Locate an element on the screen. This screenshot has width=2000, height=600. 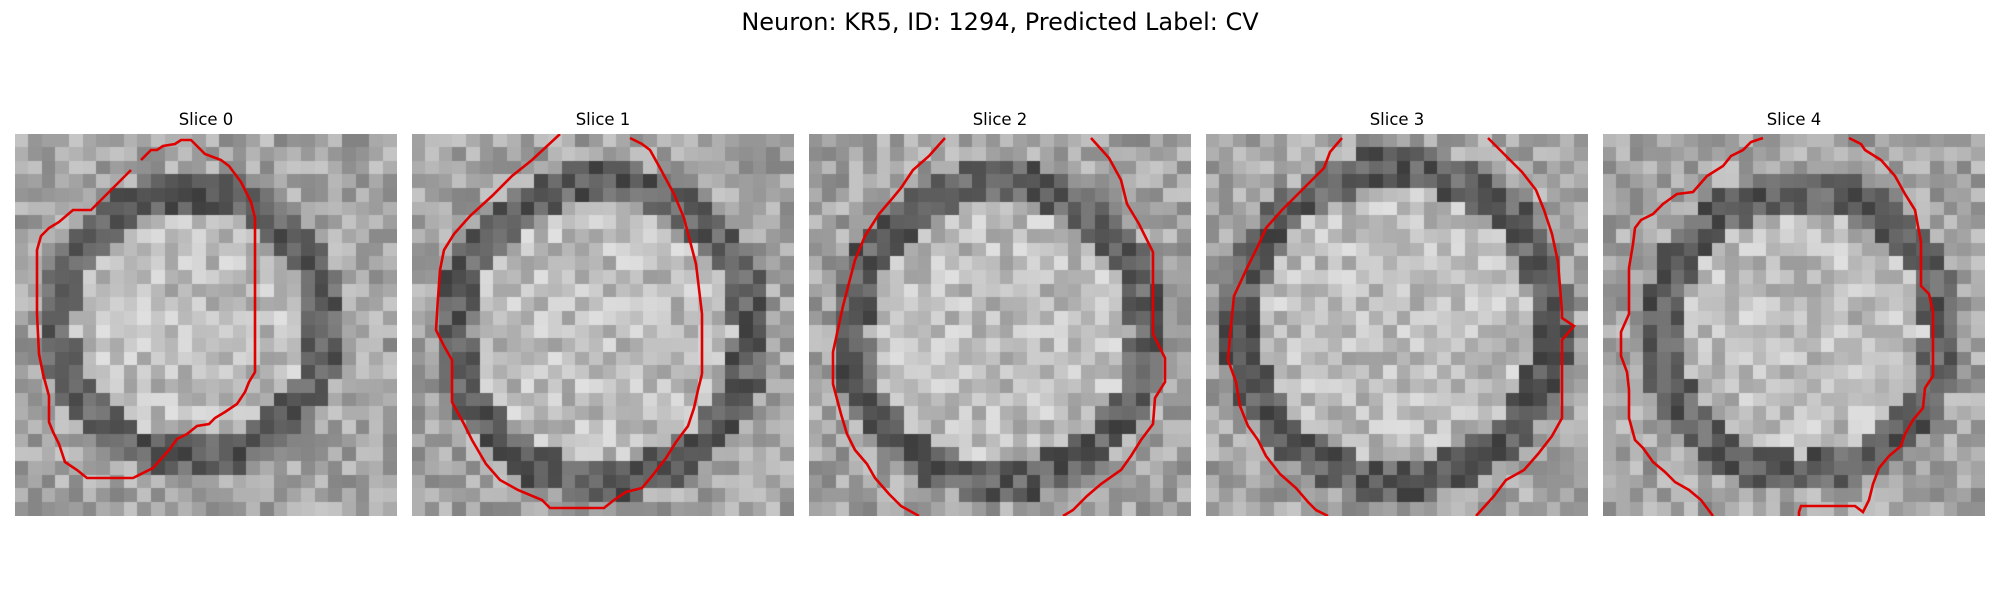
slice-panel-0: Slice 0 is located at coordinates (206, 313).